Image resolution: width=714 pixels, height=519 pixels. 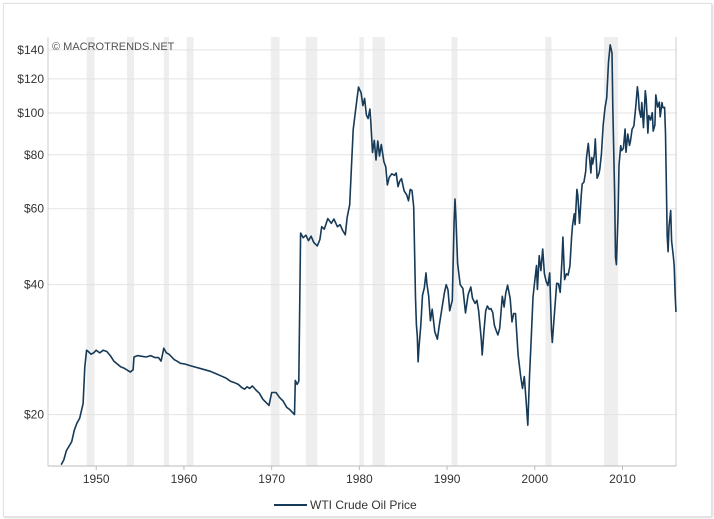 I want to click on x-tick-label: 2010, so click(x=622, y=479).